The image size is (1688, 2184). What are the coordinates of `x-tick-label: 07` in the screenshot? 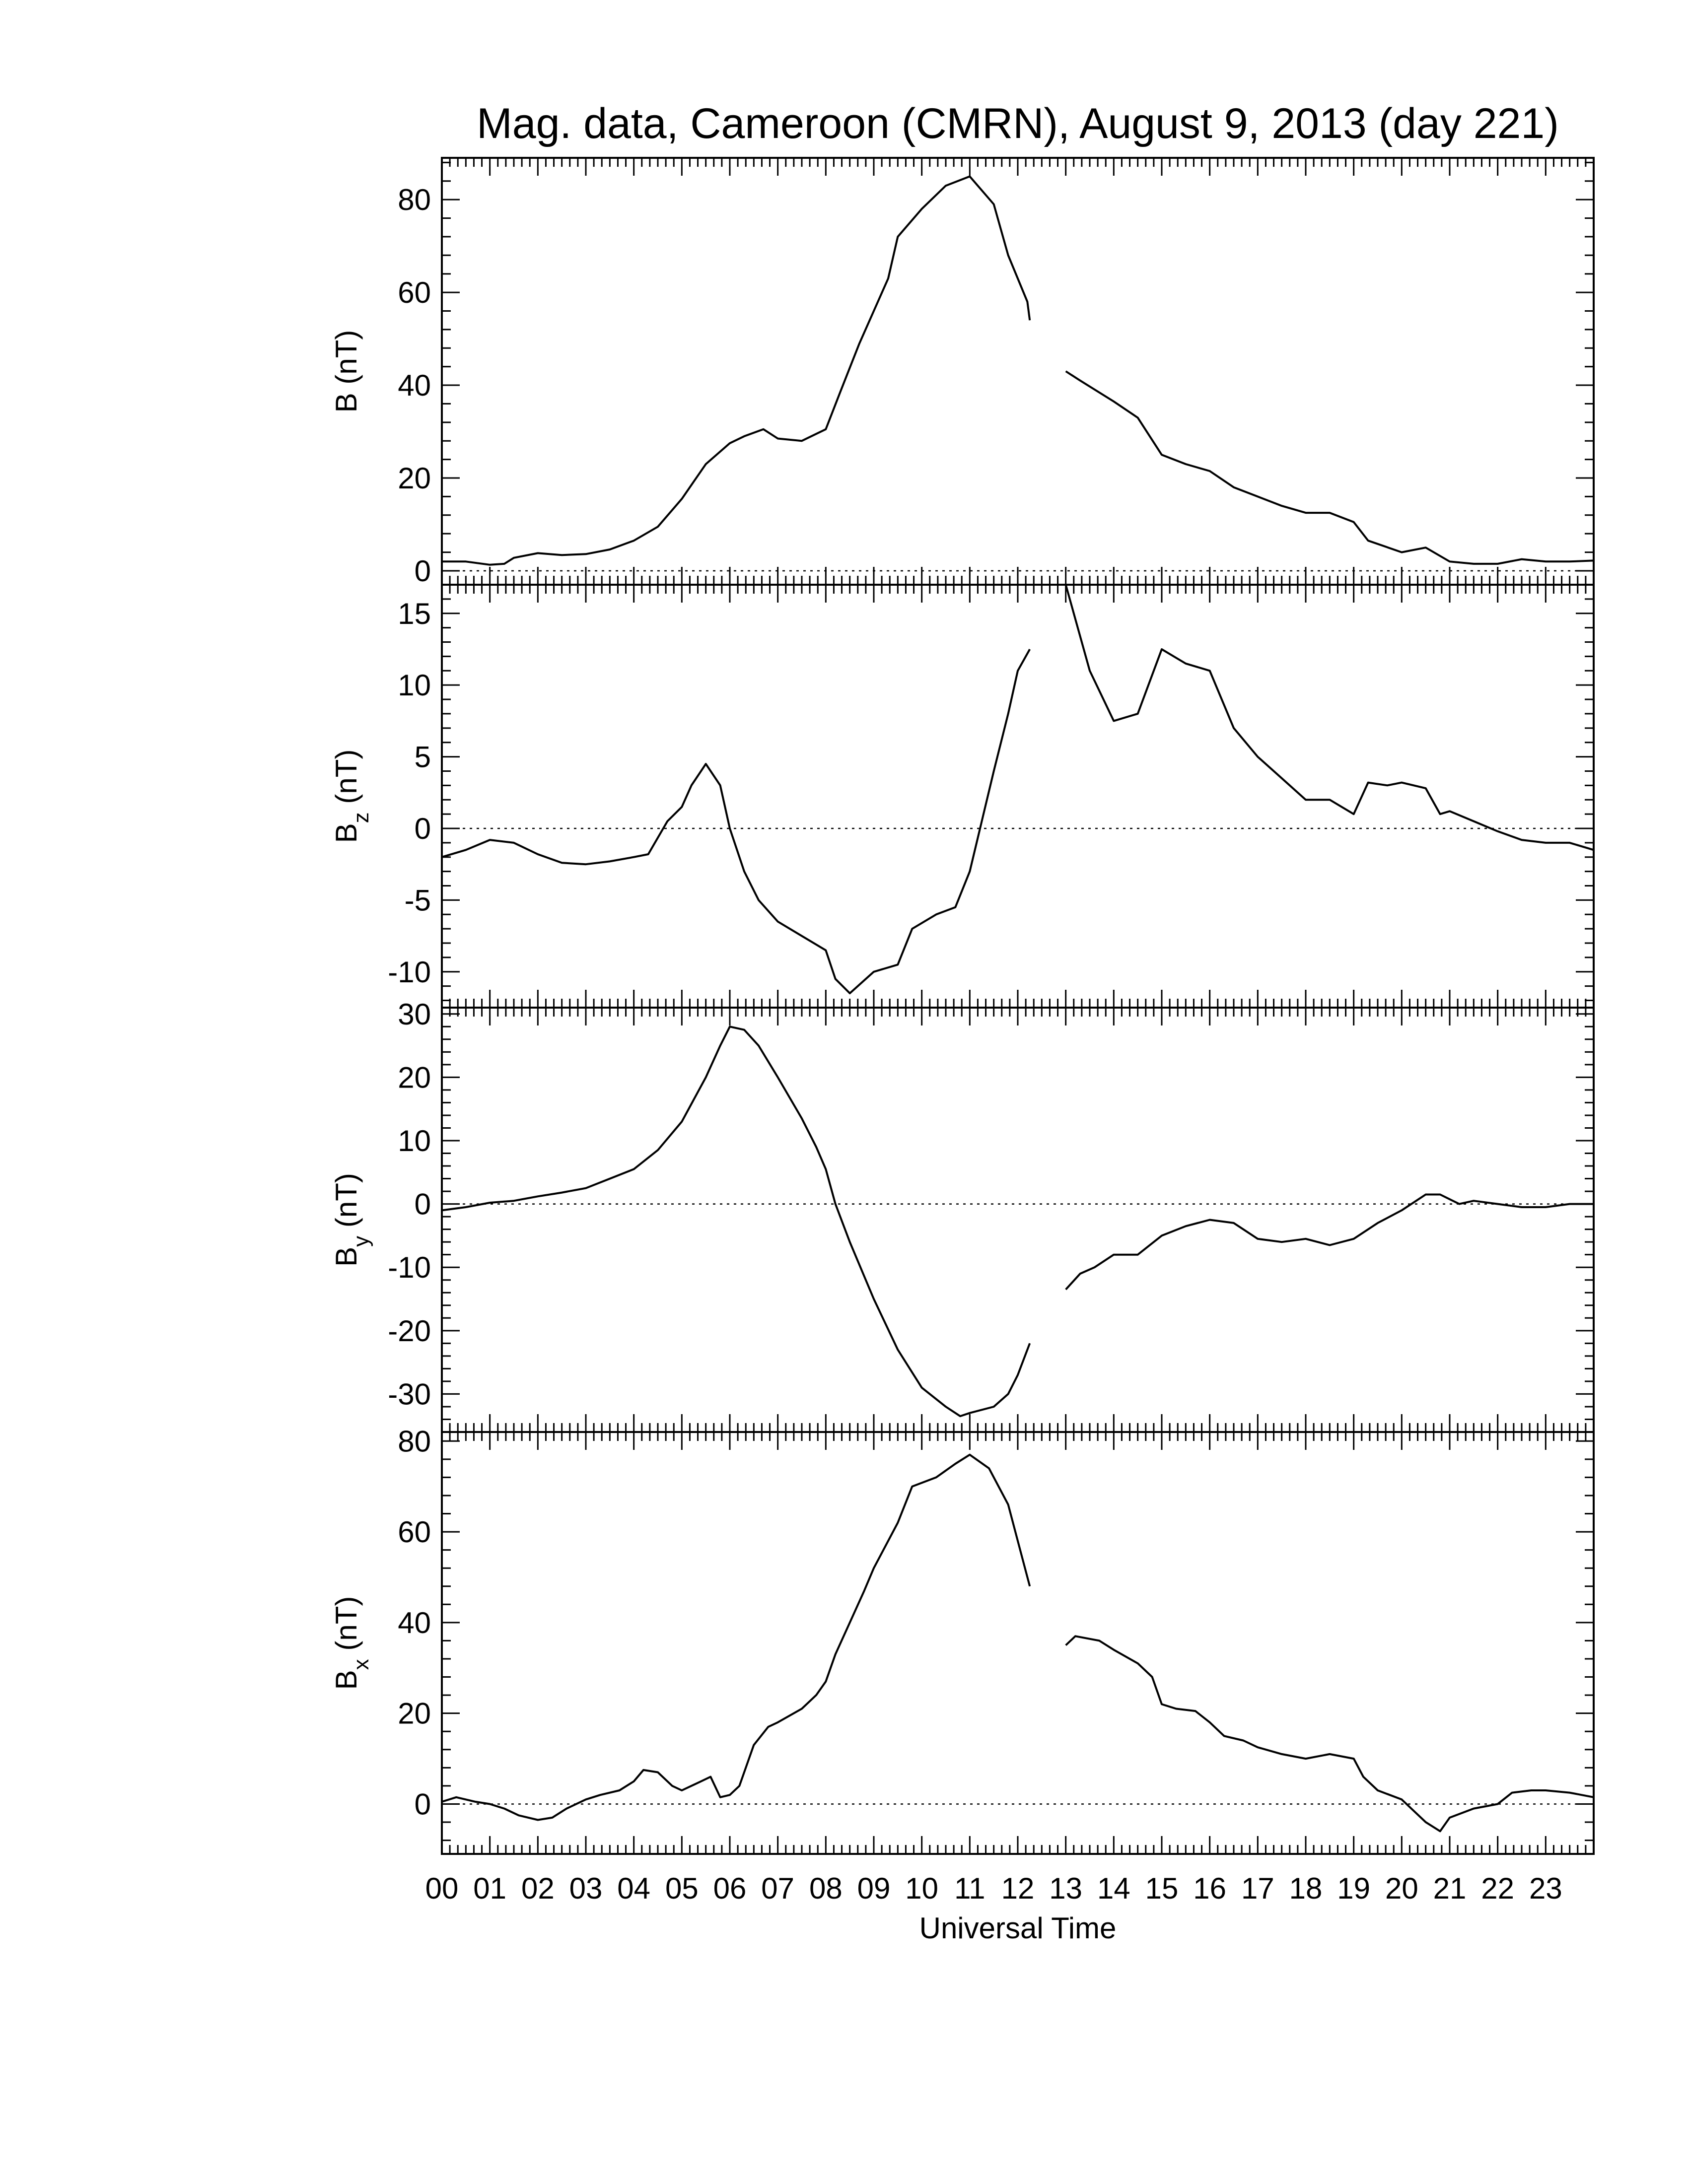 It's located at (777, 1888).